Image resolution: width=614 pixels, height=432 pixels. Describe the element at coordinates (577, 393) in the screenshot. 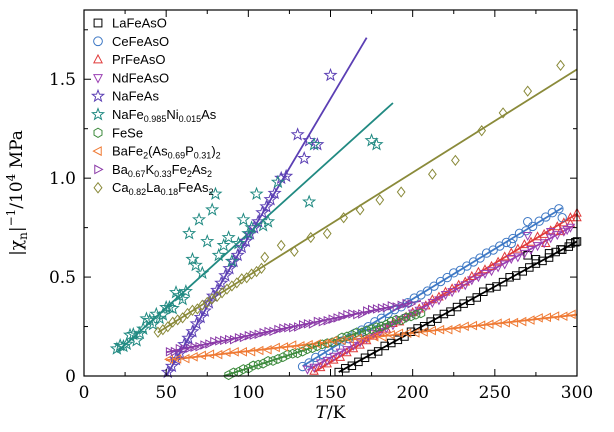

I see `x-tick-label: 300` at that location.